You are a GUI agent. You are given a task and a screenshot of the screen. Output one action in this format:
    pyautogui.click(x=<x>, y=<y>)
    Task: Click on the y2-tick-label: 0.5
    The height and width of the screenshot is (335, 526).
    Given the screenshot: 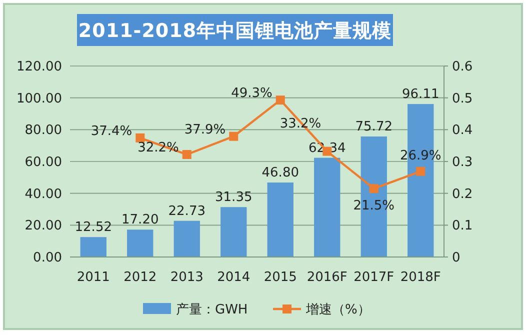 What is the action you would take?
    pyautogui.click(x=462, y=98)
    